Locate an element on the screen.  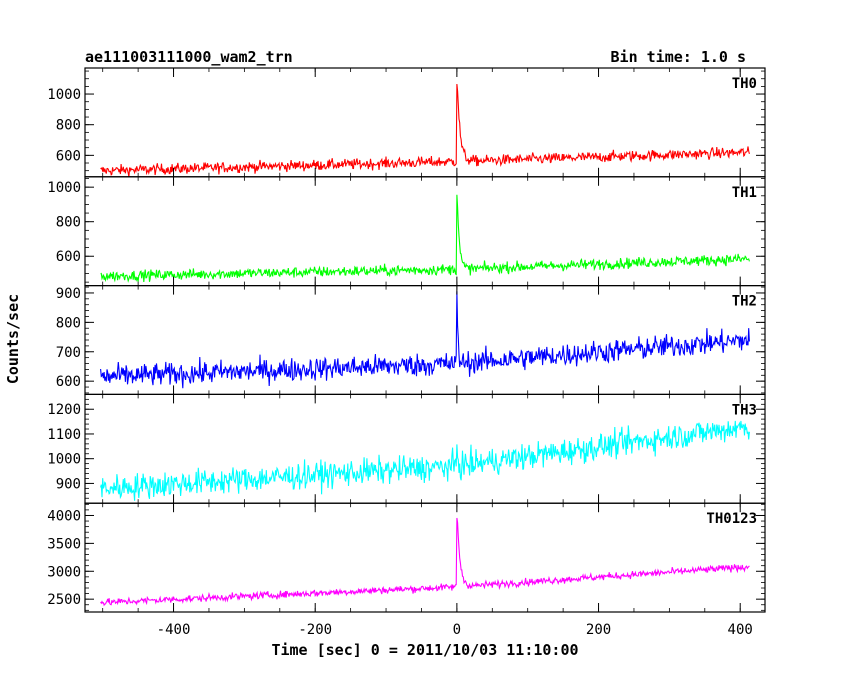
panel-th3: 900 1000 1100 1200 TH3 is located at coordinates (406, 448).